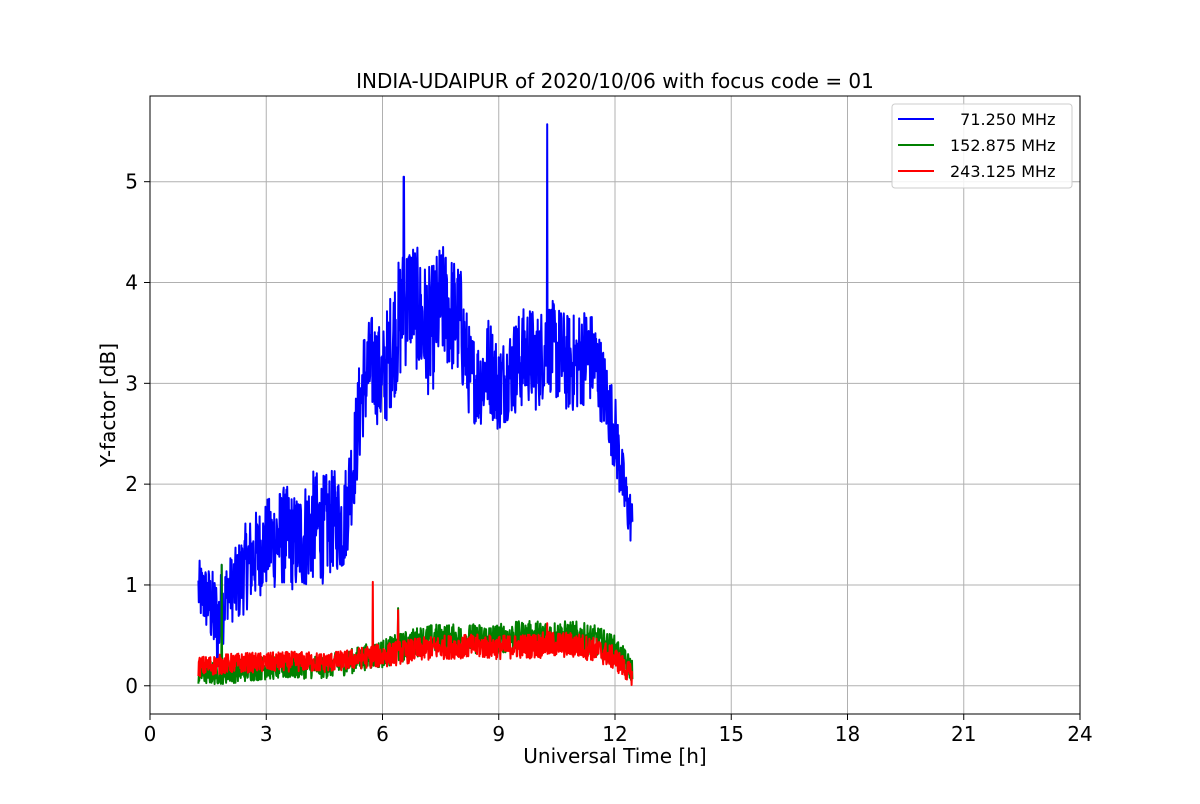  Describe the element at coordinates (731, 734) in the screenshot. I see `x-tick-label: 15` at that location.